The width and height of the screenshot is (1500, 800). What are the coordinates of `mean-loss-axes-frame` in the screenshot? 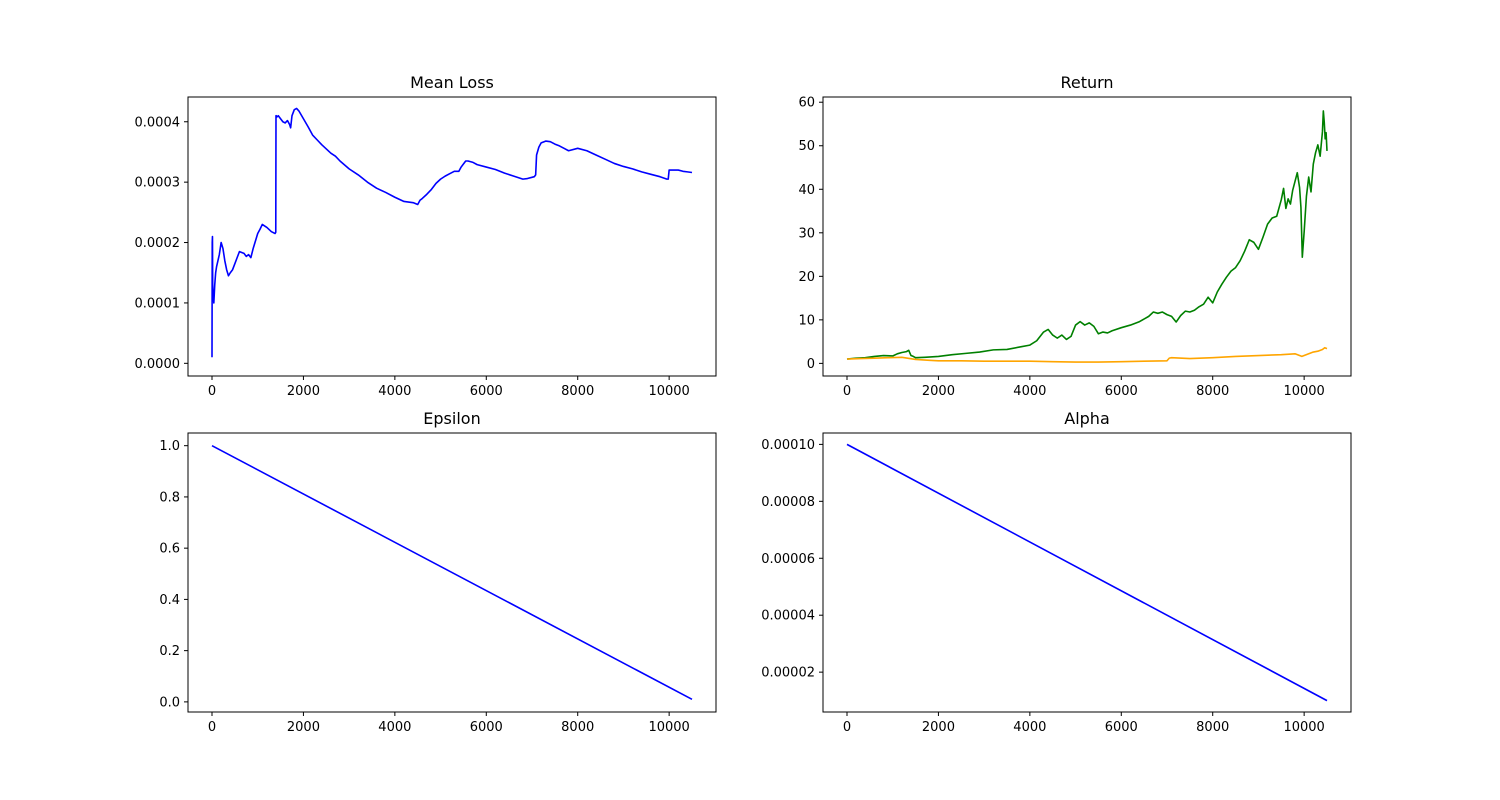 It's located at (452, 236).